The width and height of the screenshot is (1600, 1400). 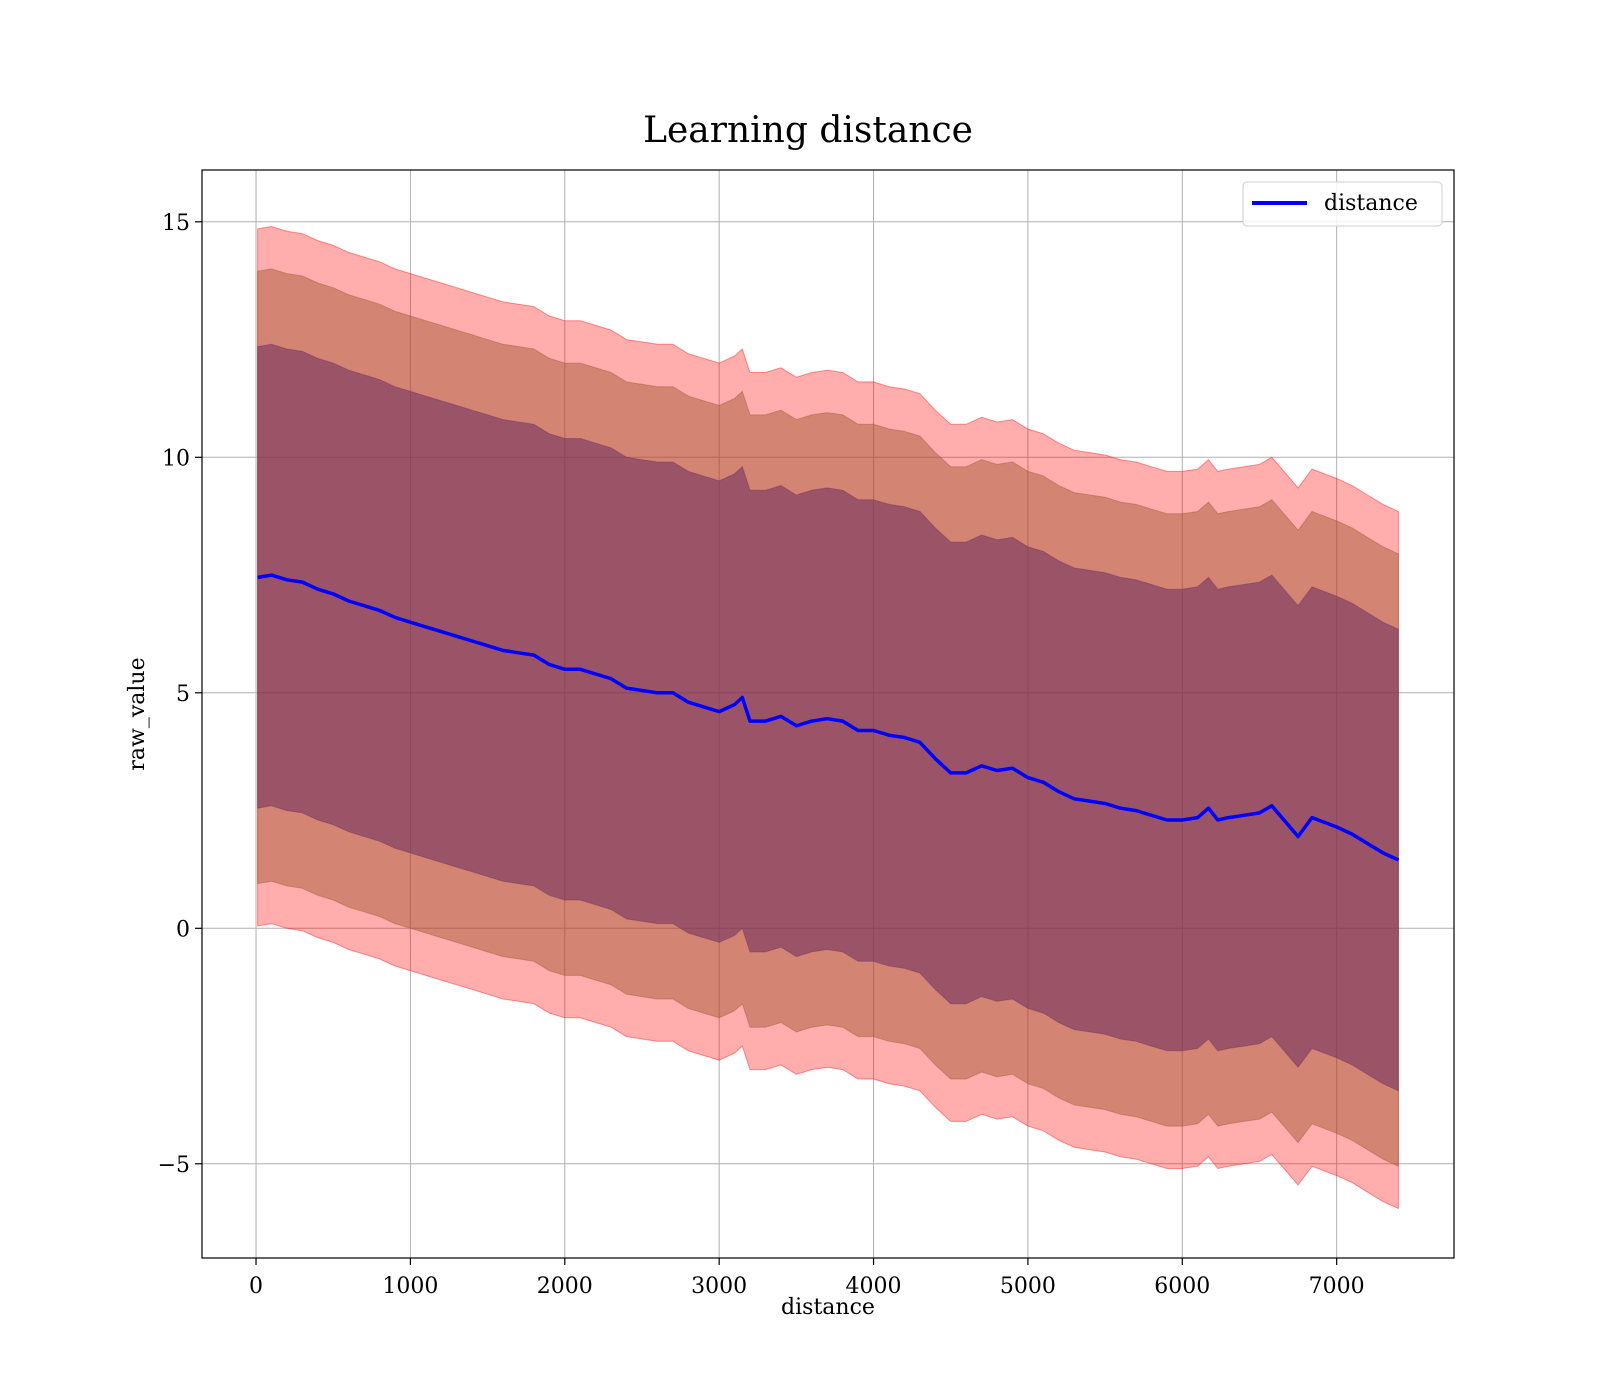 I want to click on x-tick-label: 5000, so click(x=1028, y=1286).